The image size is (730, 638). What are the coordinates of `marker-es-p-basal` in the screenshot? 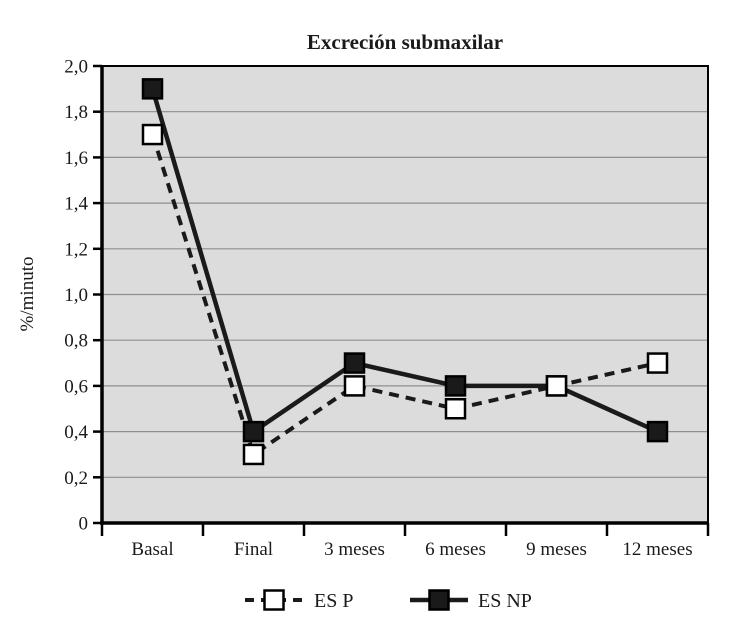 It's located at (152, 134).